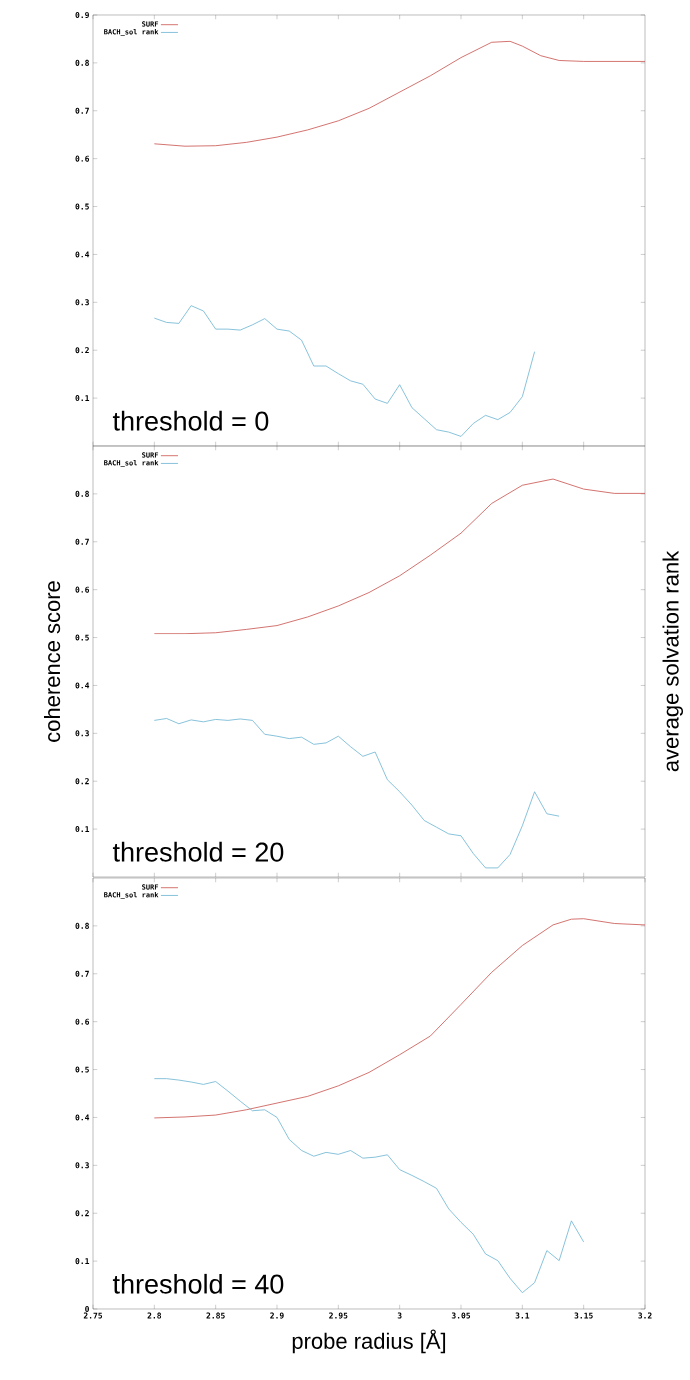  What do you see at coordinates (461, 1315) in the screenshot?
I see `x-tick-label: 3.05` at bounding box center [461, 1315].